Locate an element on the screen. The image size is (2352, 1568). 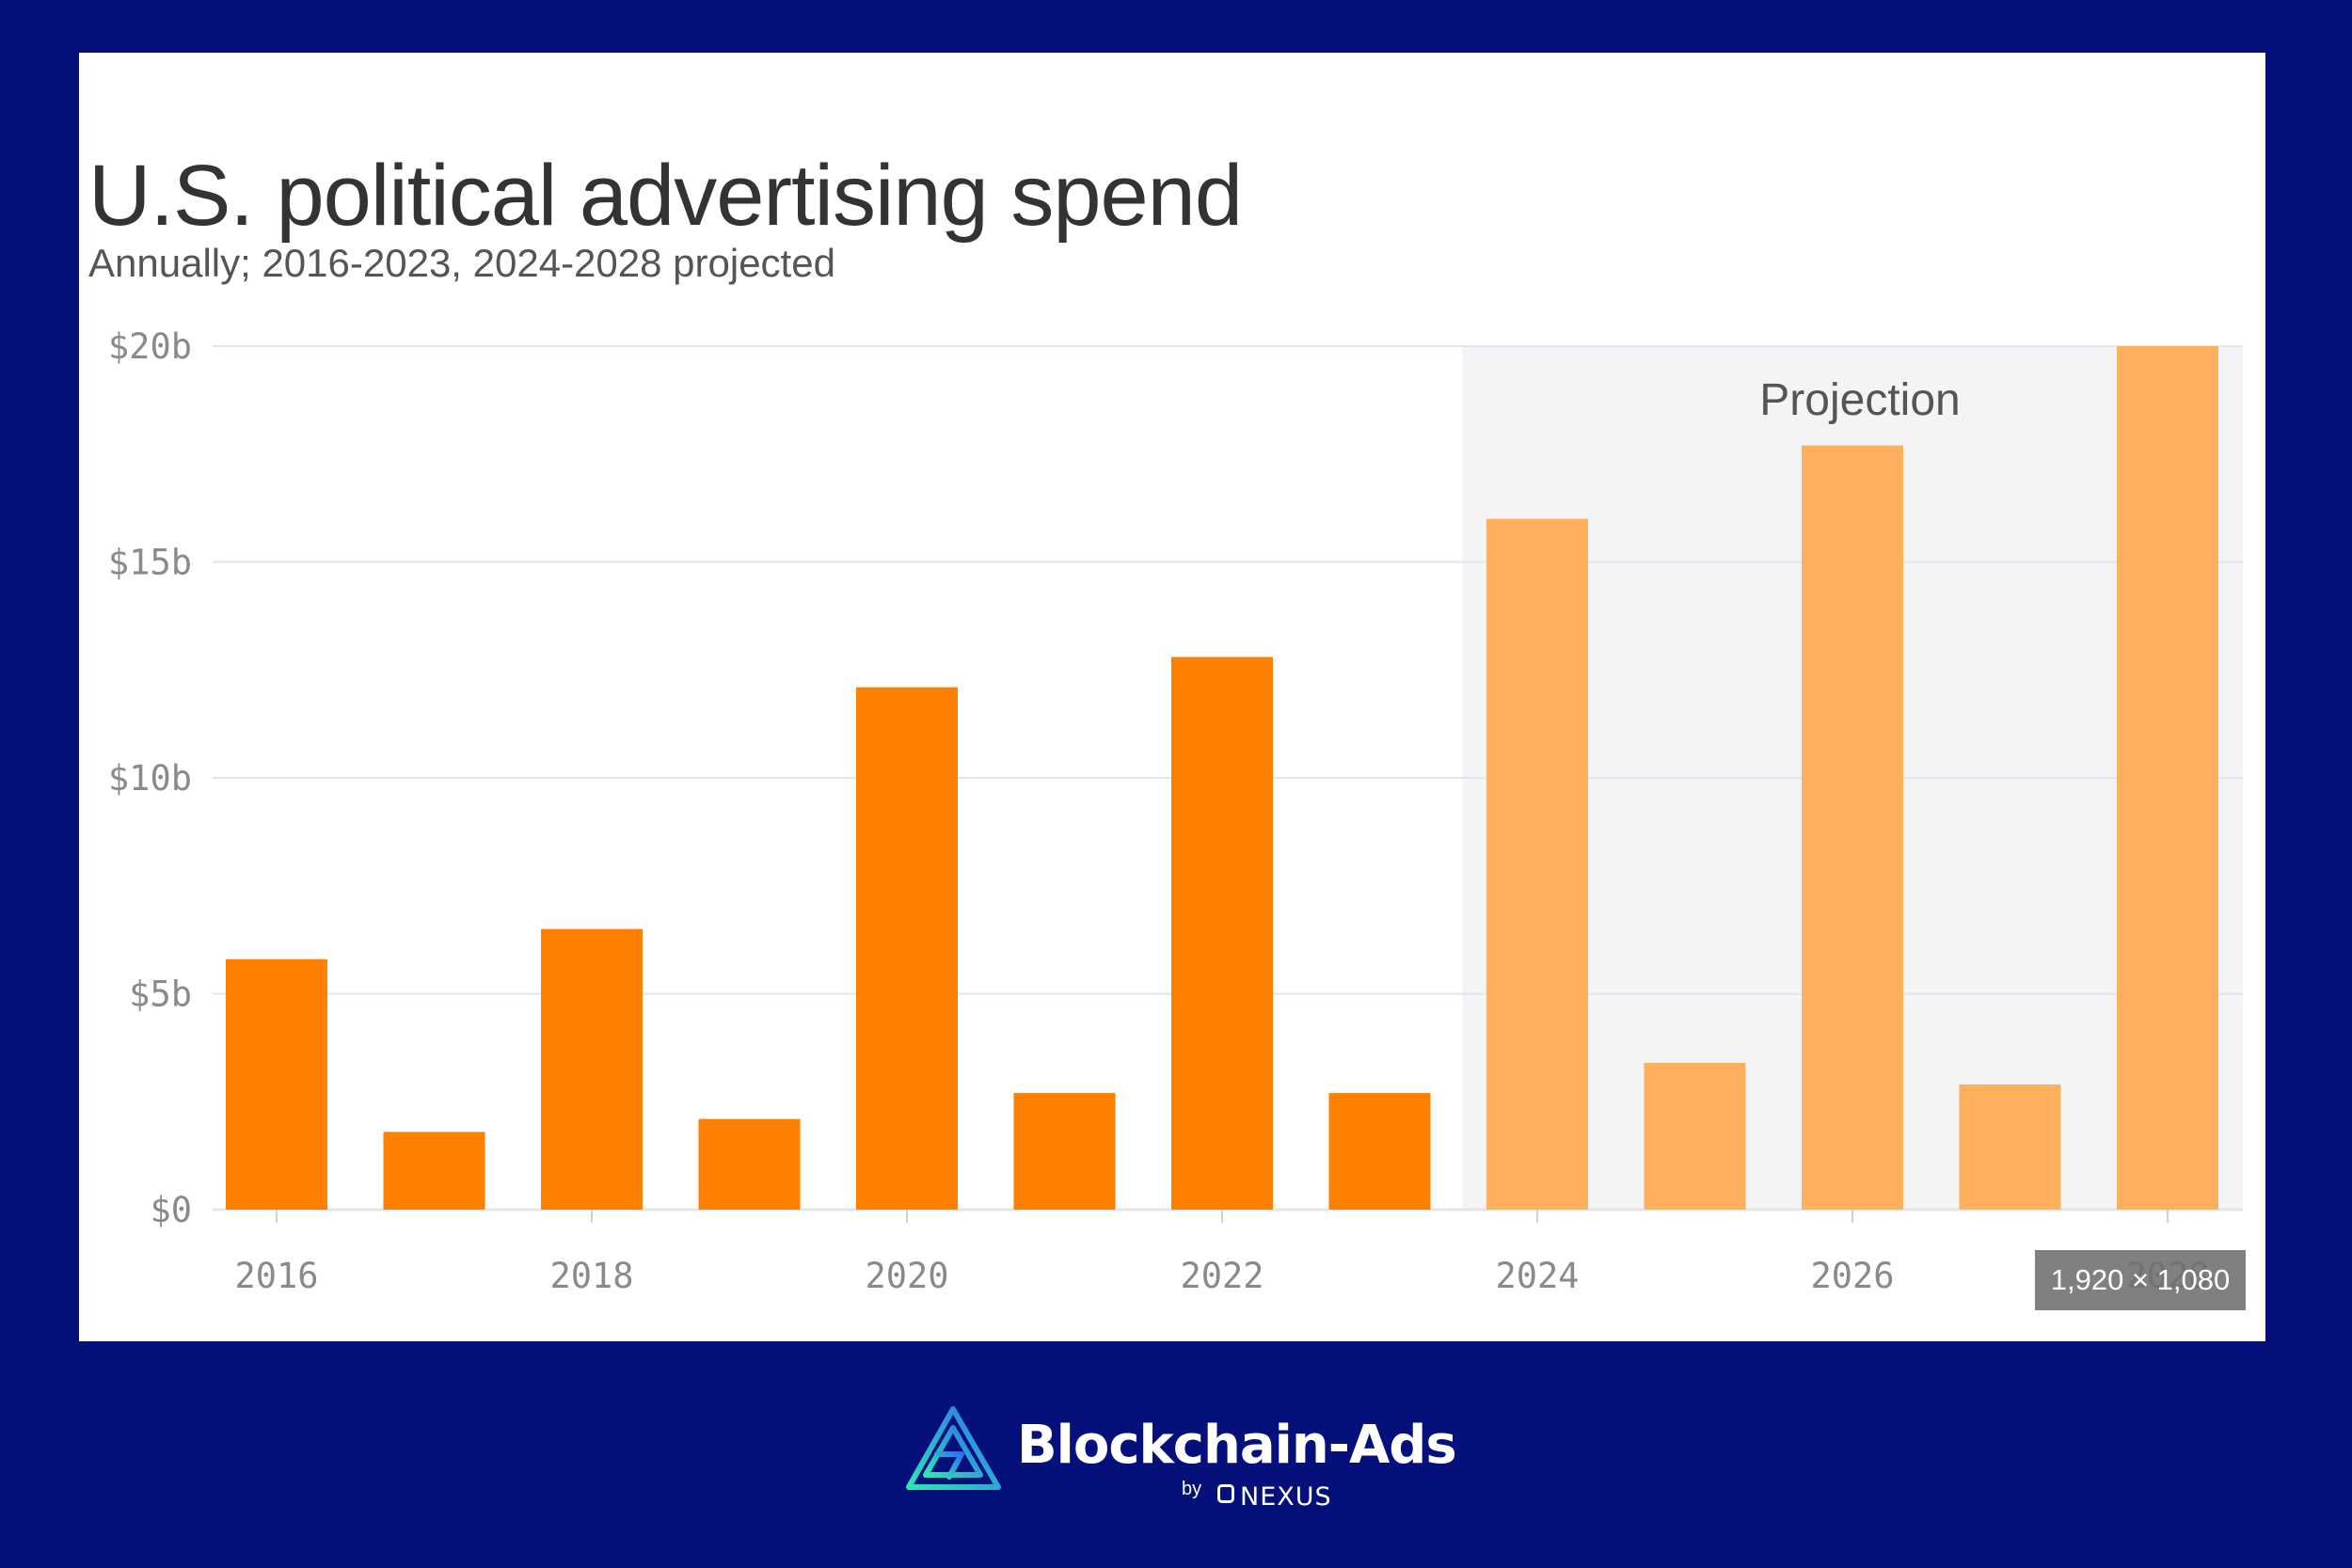
x-tick-label: 2020 is located at coordinates (906, 1276).